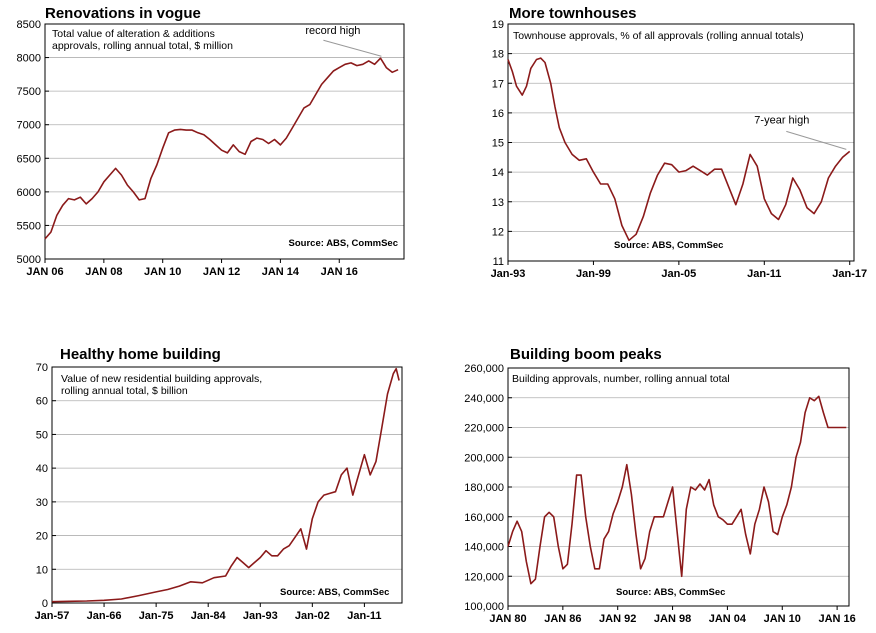 This screenshot has height=633, width=876. What do you see at coordinates (123, 13) in the screenshot?
I see `chart-title: Renovations in vogue` at bounding box center [123, 13].